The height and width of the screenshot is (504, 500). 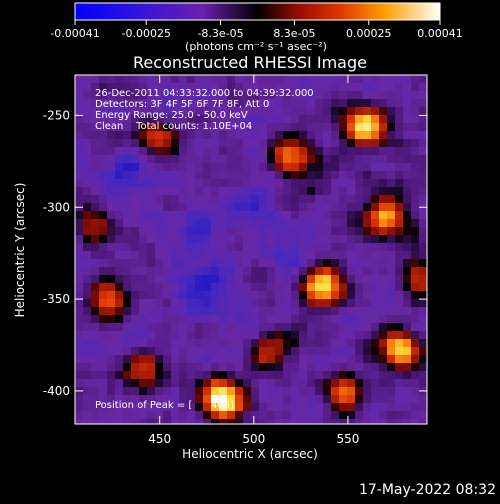 What do you see at coordinates (56, 299) in the screenshot?
I see `y-tick-label: -350` at bounding box center [56, 299].